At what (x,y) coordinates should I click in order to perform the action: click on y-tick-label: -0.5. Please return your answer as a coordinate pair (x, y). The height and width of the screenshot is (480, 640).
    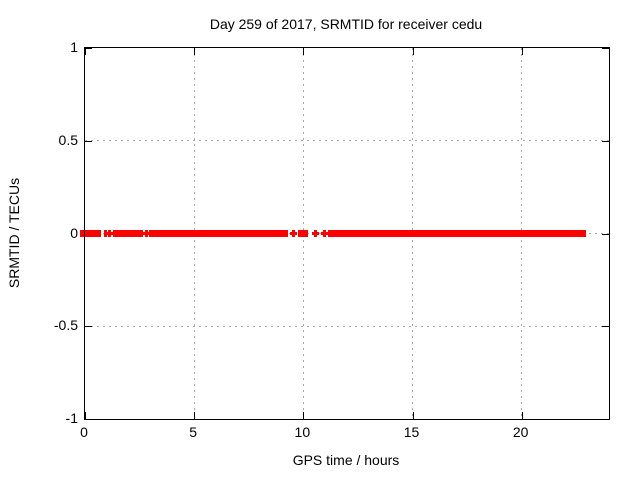
    Looking at the image, I should click on (65, 325).